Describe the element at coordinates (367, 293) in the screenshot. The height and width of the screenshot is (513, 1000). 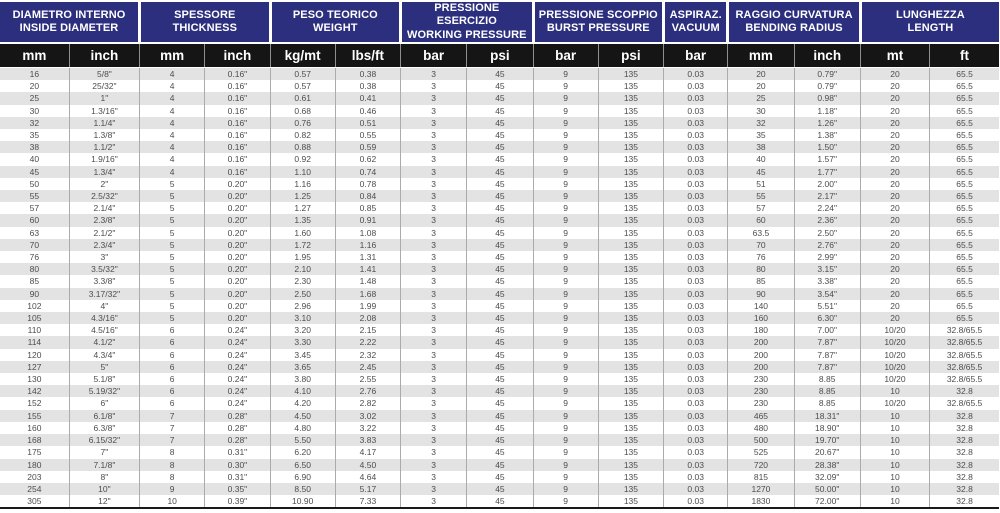
I see `cell-weight-lbs-ft: 1.68` at that location.